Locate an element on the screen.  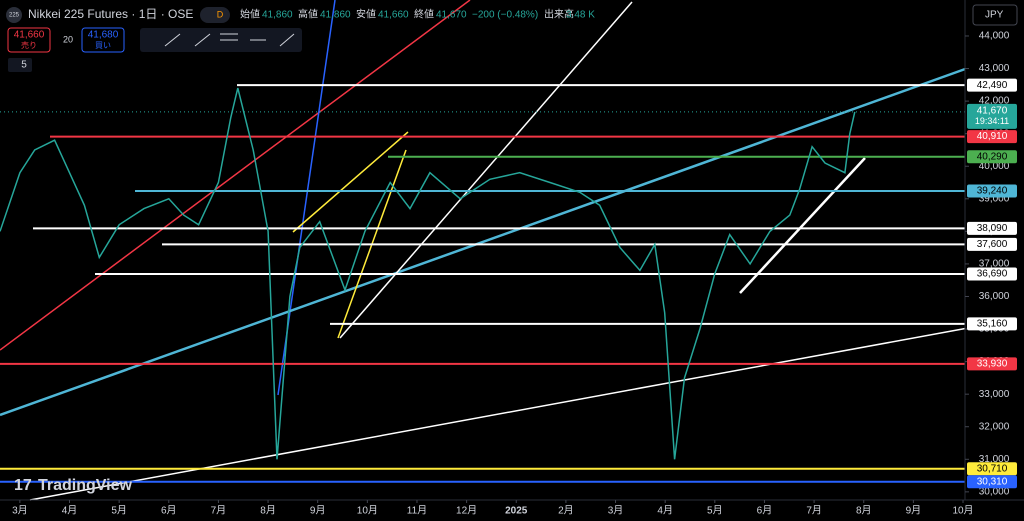
volume: 3.48 K is located at coordinates (580, 15).